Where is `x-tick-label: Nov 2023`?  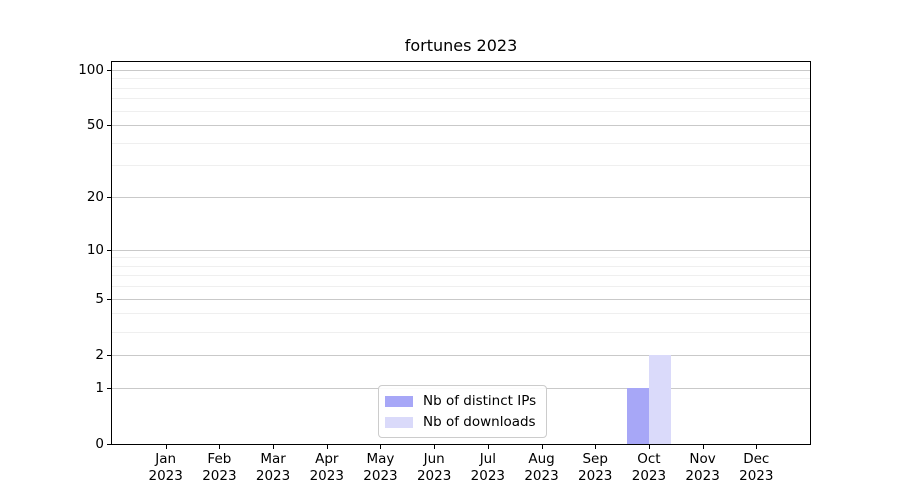
x-tick-label: Nov 2023 is located at coordinates (703, 468).